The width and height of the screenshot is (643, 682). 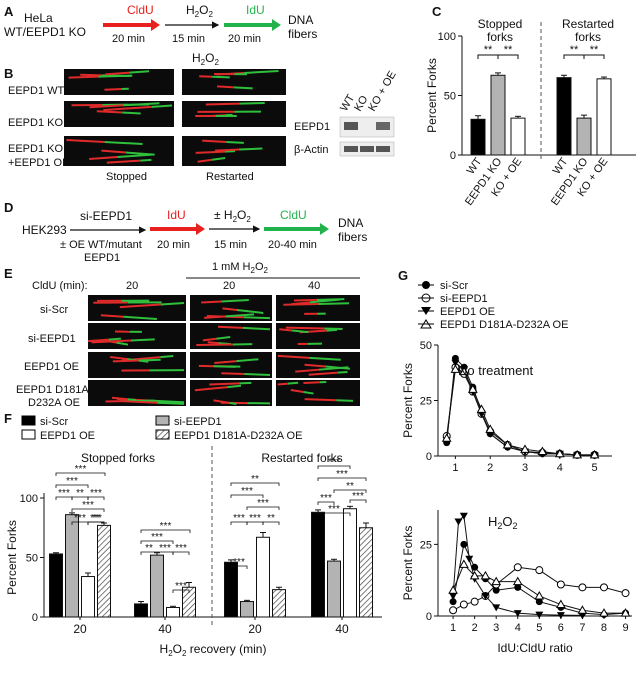 What do you see at coordinates (525, 468) in the screenshot?
I see `chart-g-top-xtick-label: 3` at bounding box center [525, 468].